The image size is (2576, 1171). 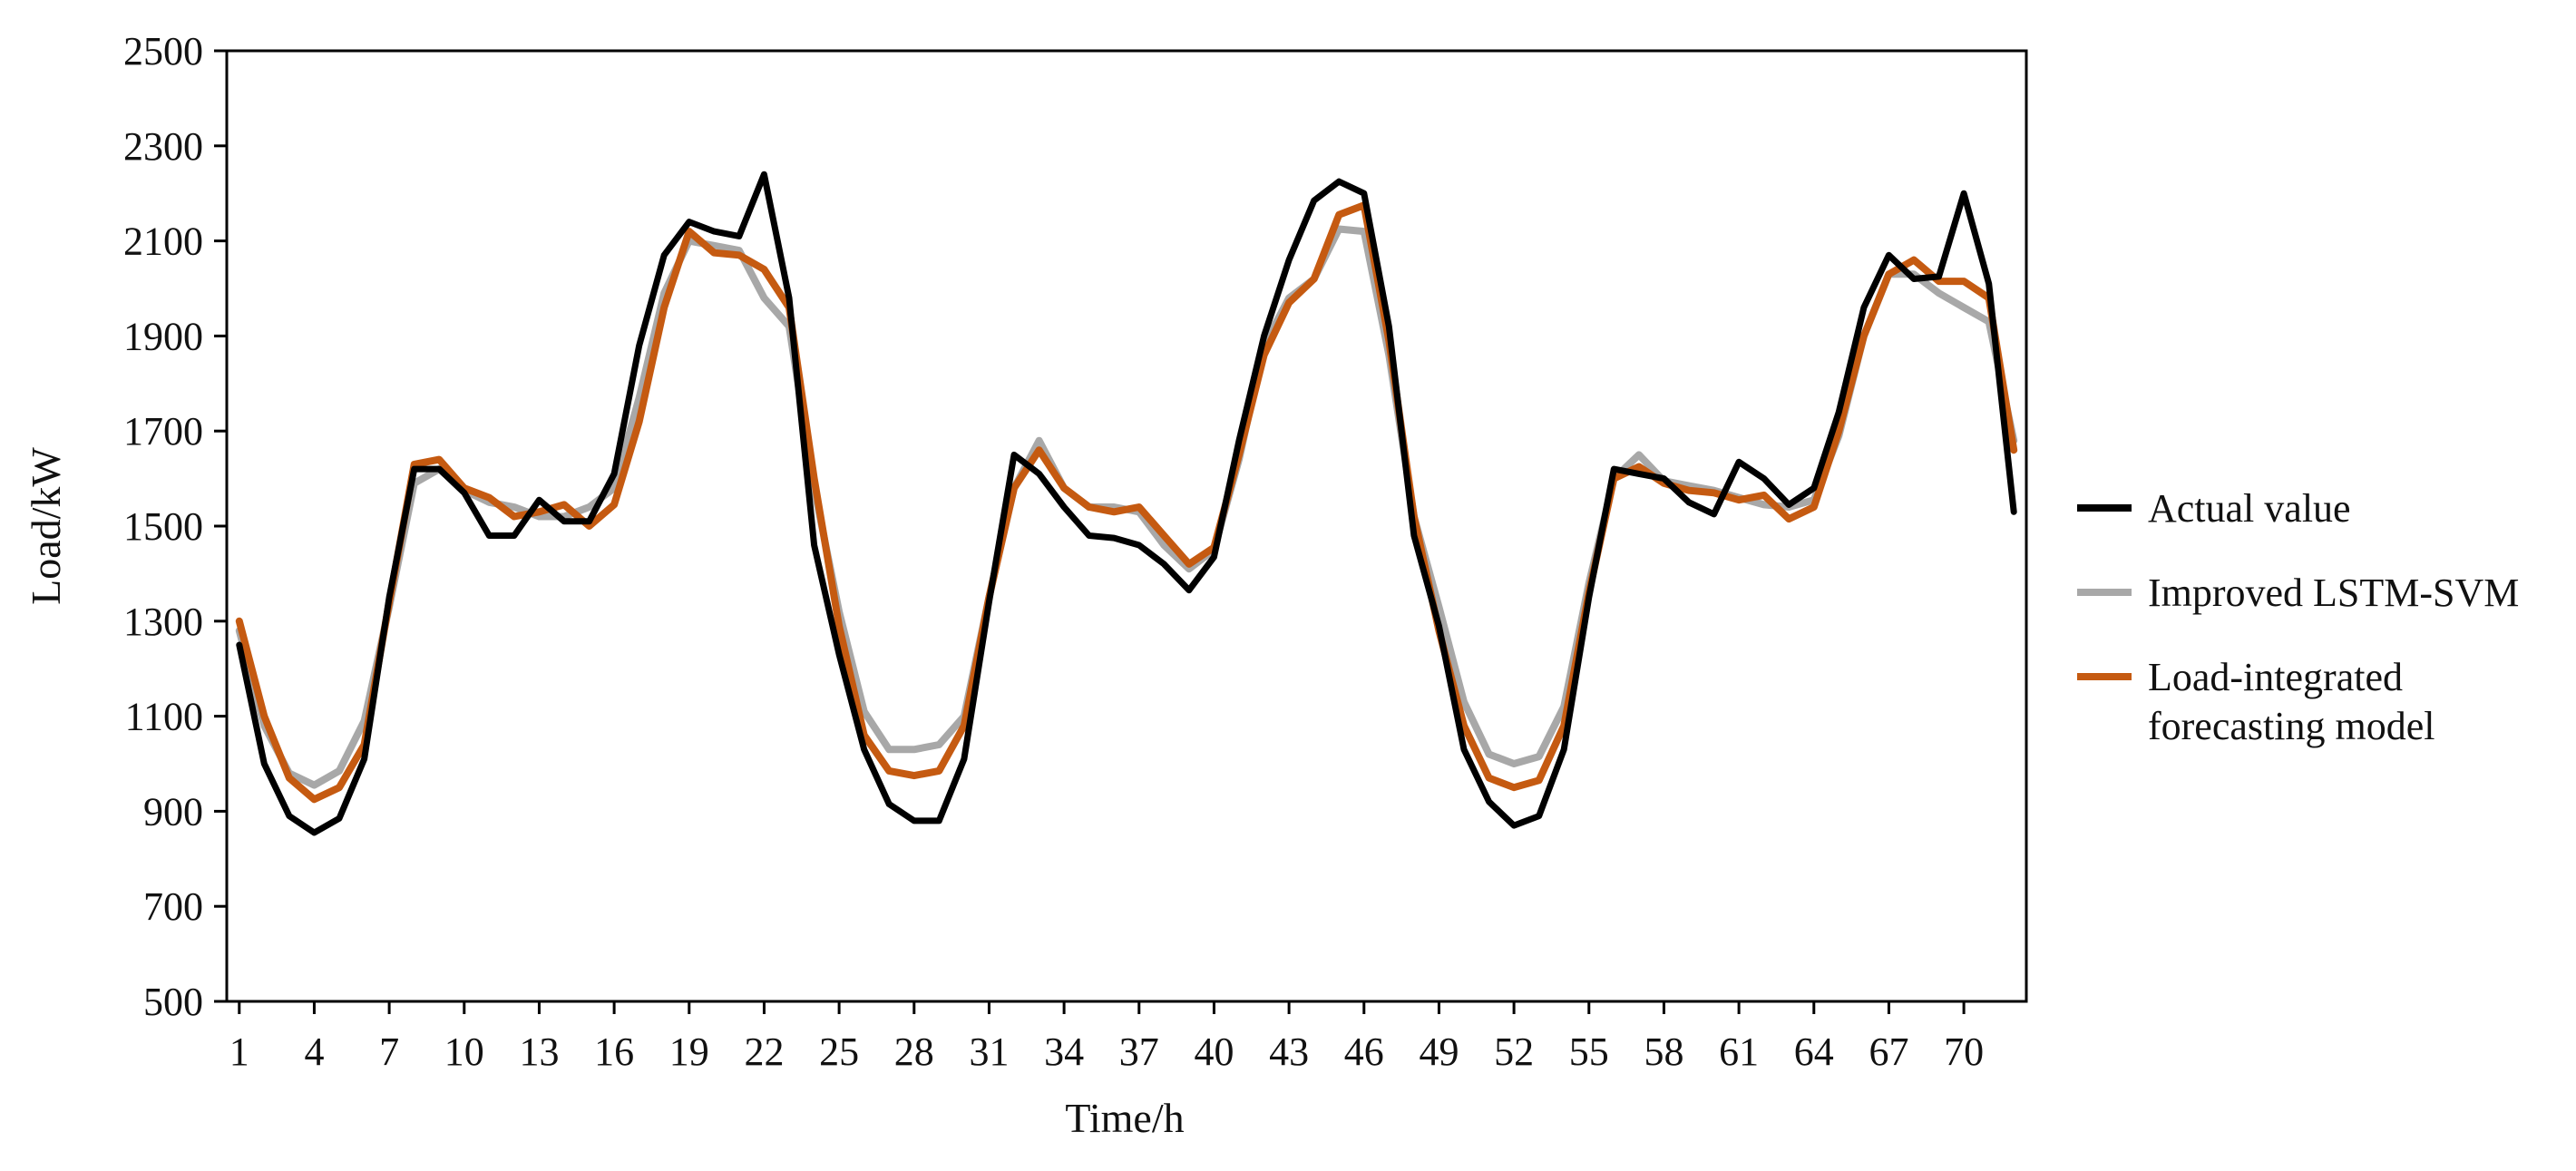 What do you see at coordinates (163, 51) in the screenshot?
I see `y-tick-label: 2500` at bounding box center [163, 51].